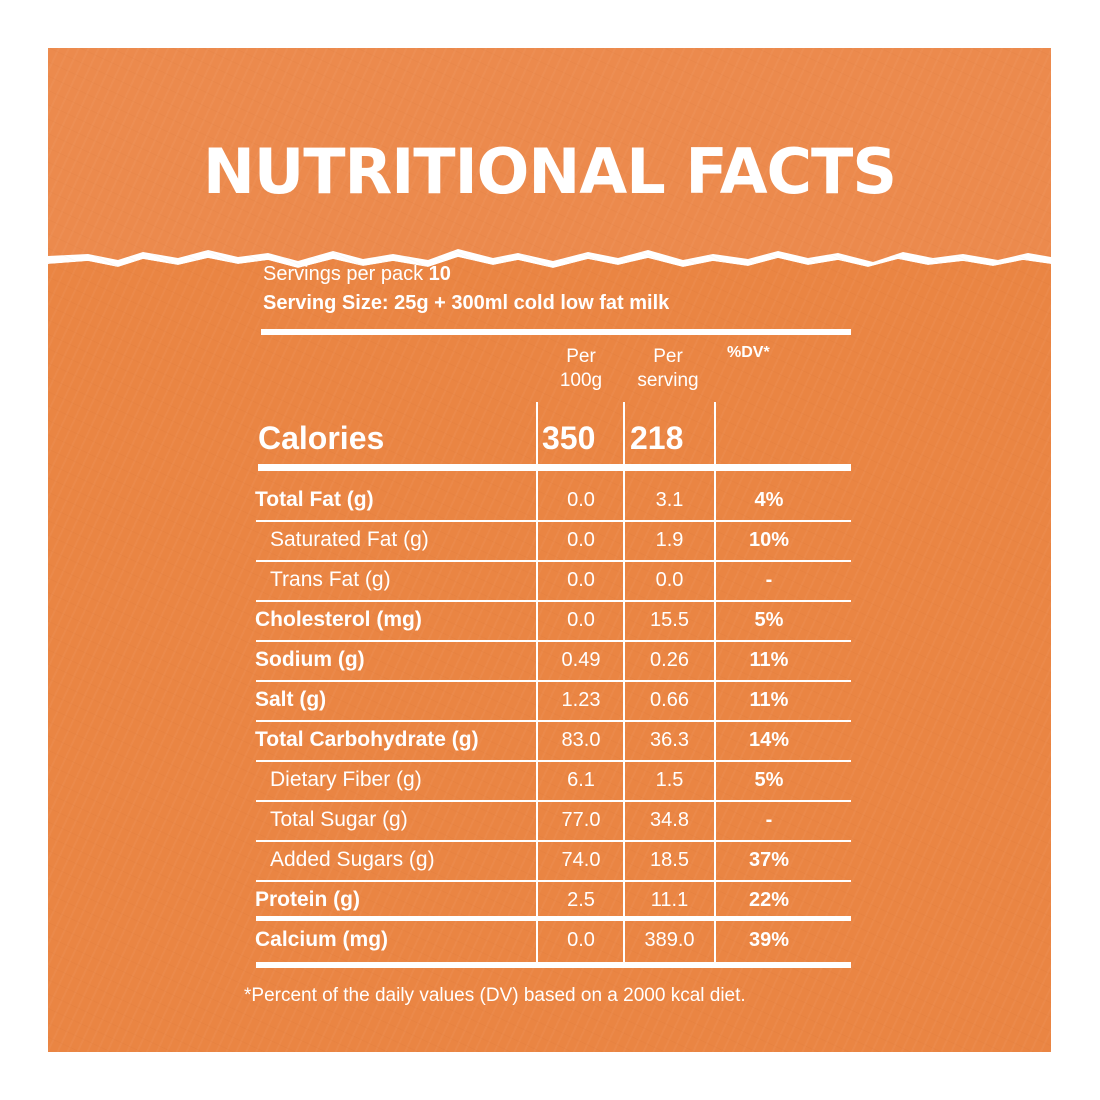 Image resolution: width=1100 pixels, height=1100 pixels. Describe the element at coordinates (339, 819) in the screenshot. I see `row-label: Total Sugar (g)` at that location.